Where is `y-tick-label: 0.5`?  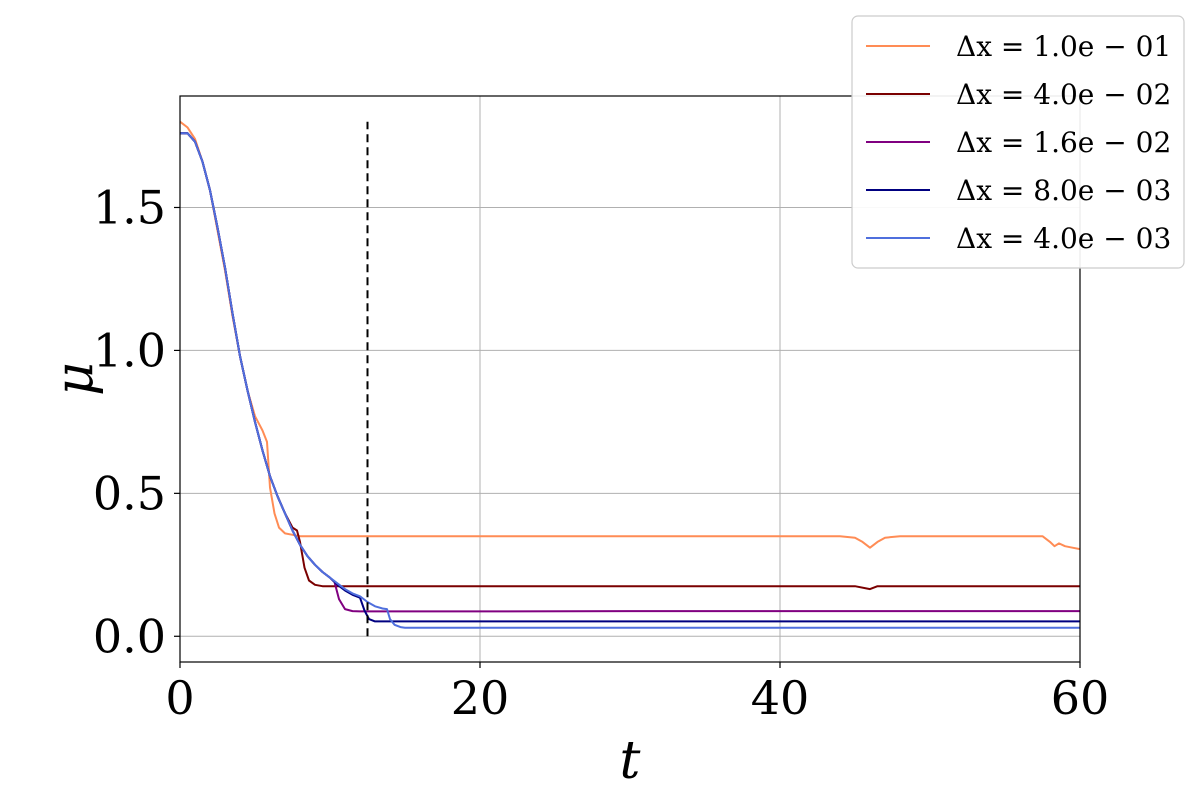 y-tick-label: 0.5 is located at coordinates (129, 493).